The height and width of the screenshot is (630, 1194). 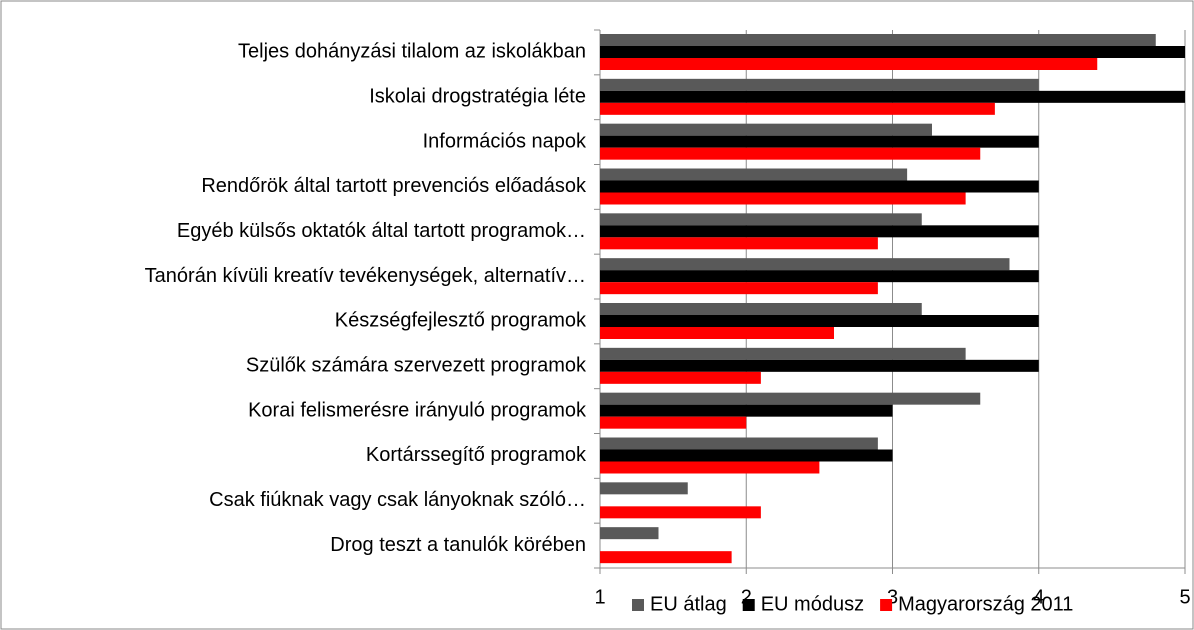 I want to click on y-tick-label: Szülők számára szervezett programok, so click(x=416, y=366).